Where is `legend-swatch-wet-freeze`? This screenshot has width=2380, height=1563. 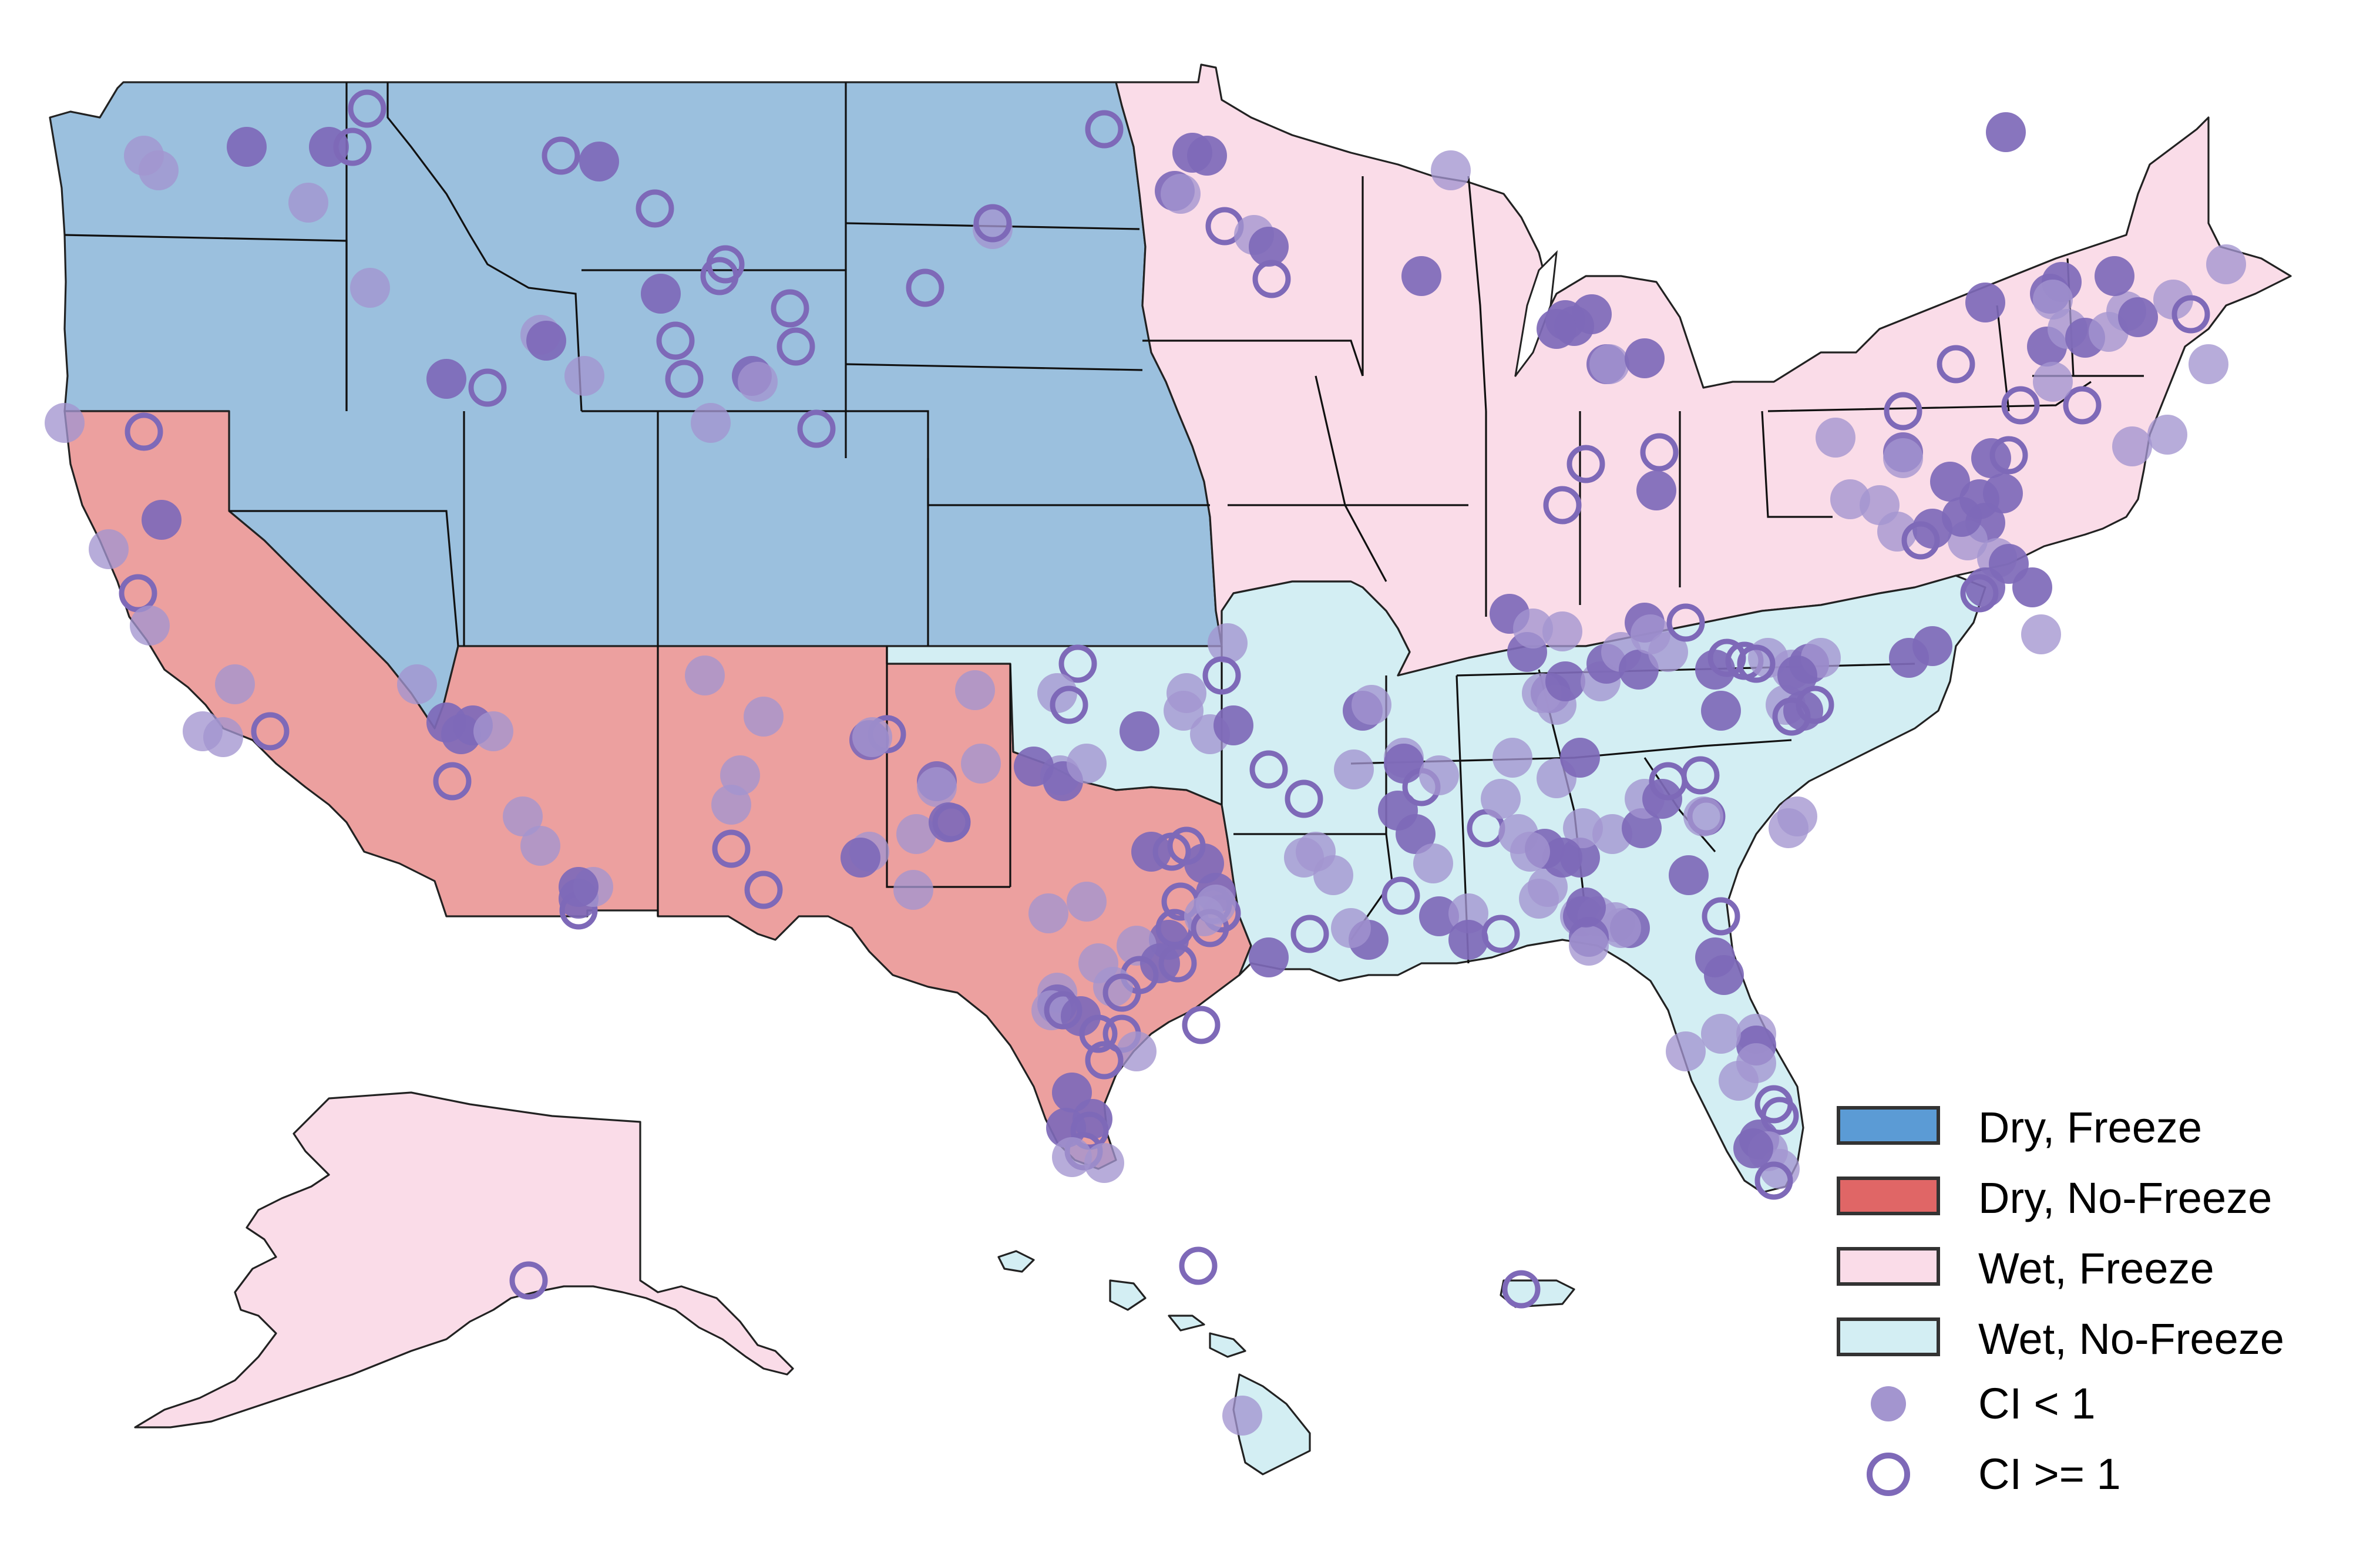 legend-swatch-wet-freeze is located at coordinates (1888, 1266).